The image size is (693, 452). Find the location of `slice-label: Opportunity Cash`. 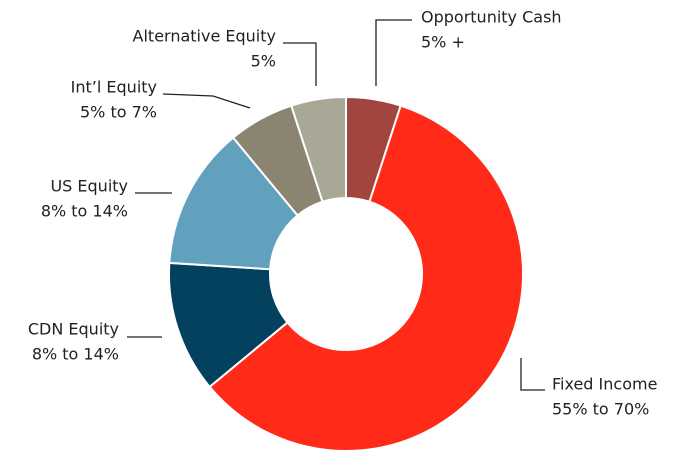

slice-label: Opportunity Cash is located at coordinates (491, 17).